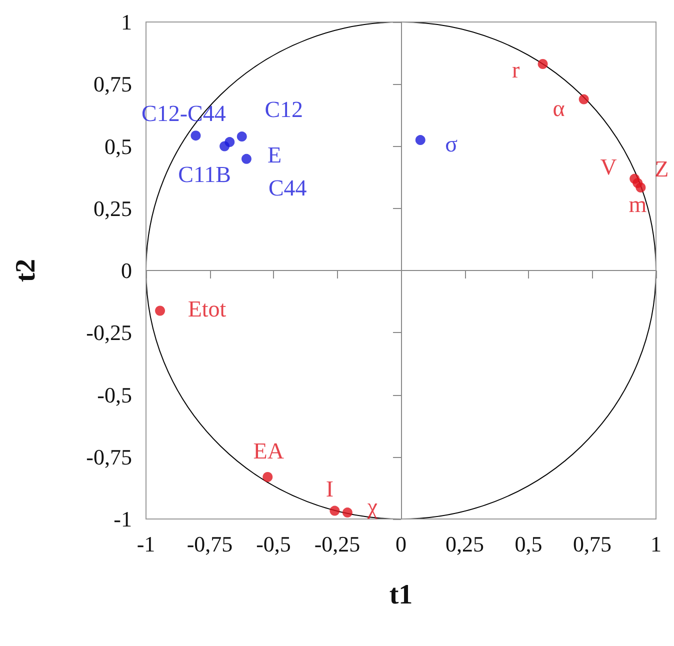  Describe the element at coordinates (204, 174) in the screenshot. I see `data-label: C11B` at that location.